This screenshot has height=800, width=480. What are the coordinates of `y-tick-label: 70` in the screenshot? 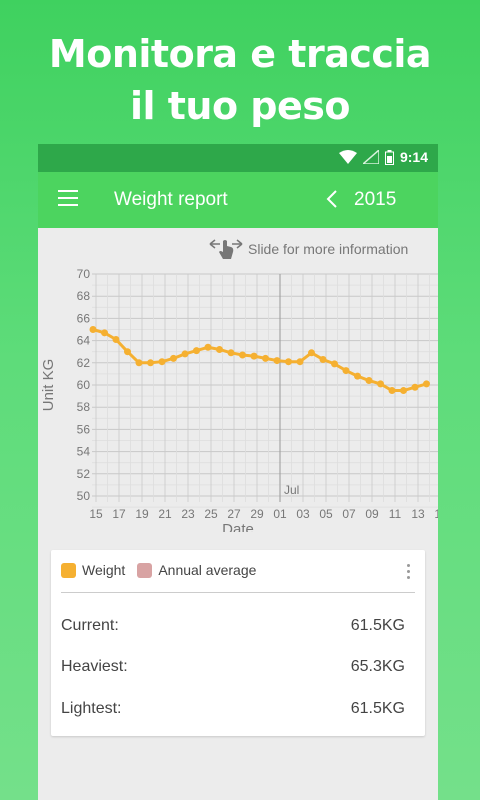 It's located at (84, 274).